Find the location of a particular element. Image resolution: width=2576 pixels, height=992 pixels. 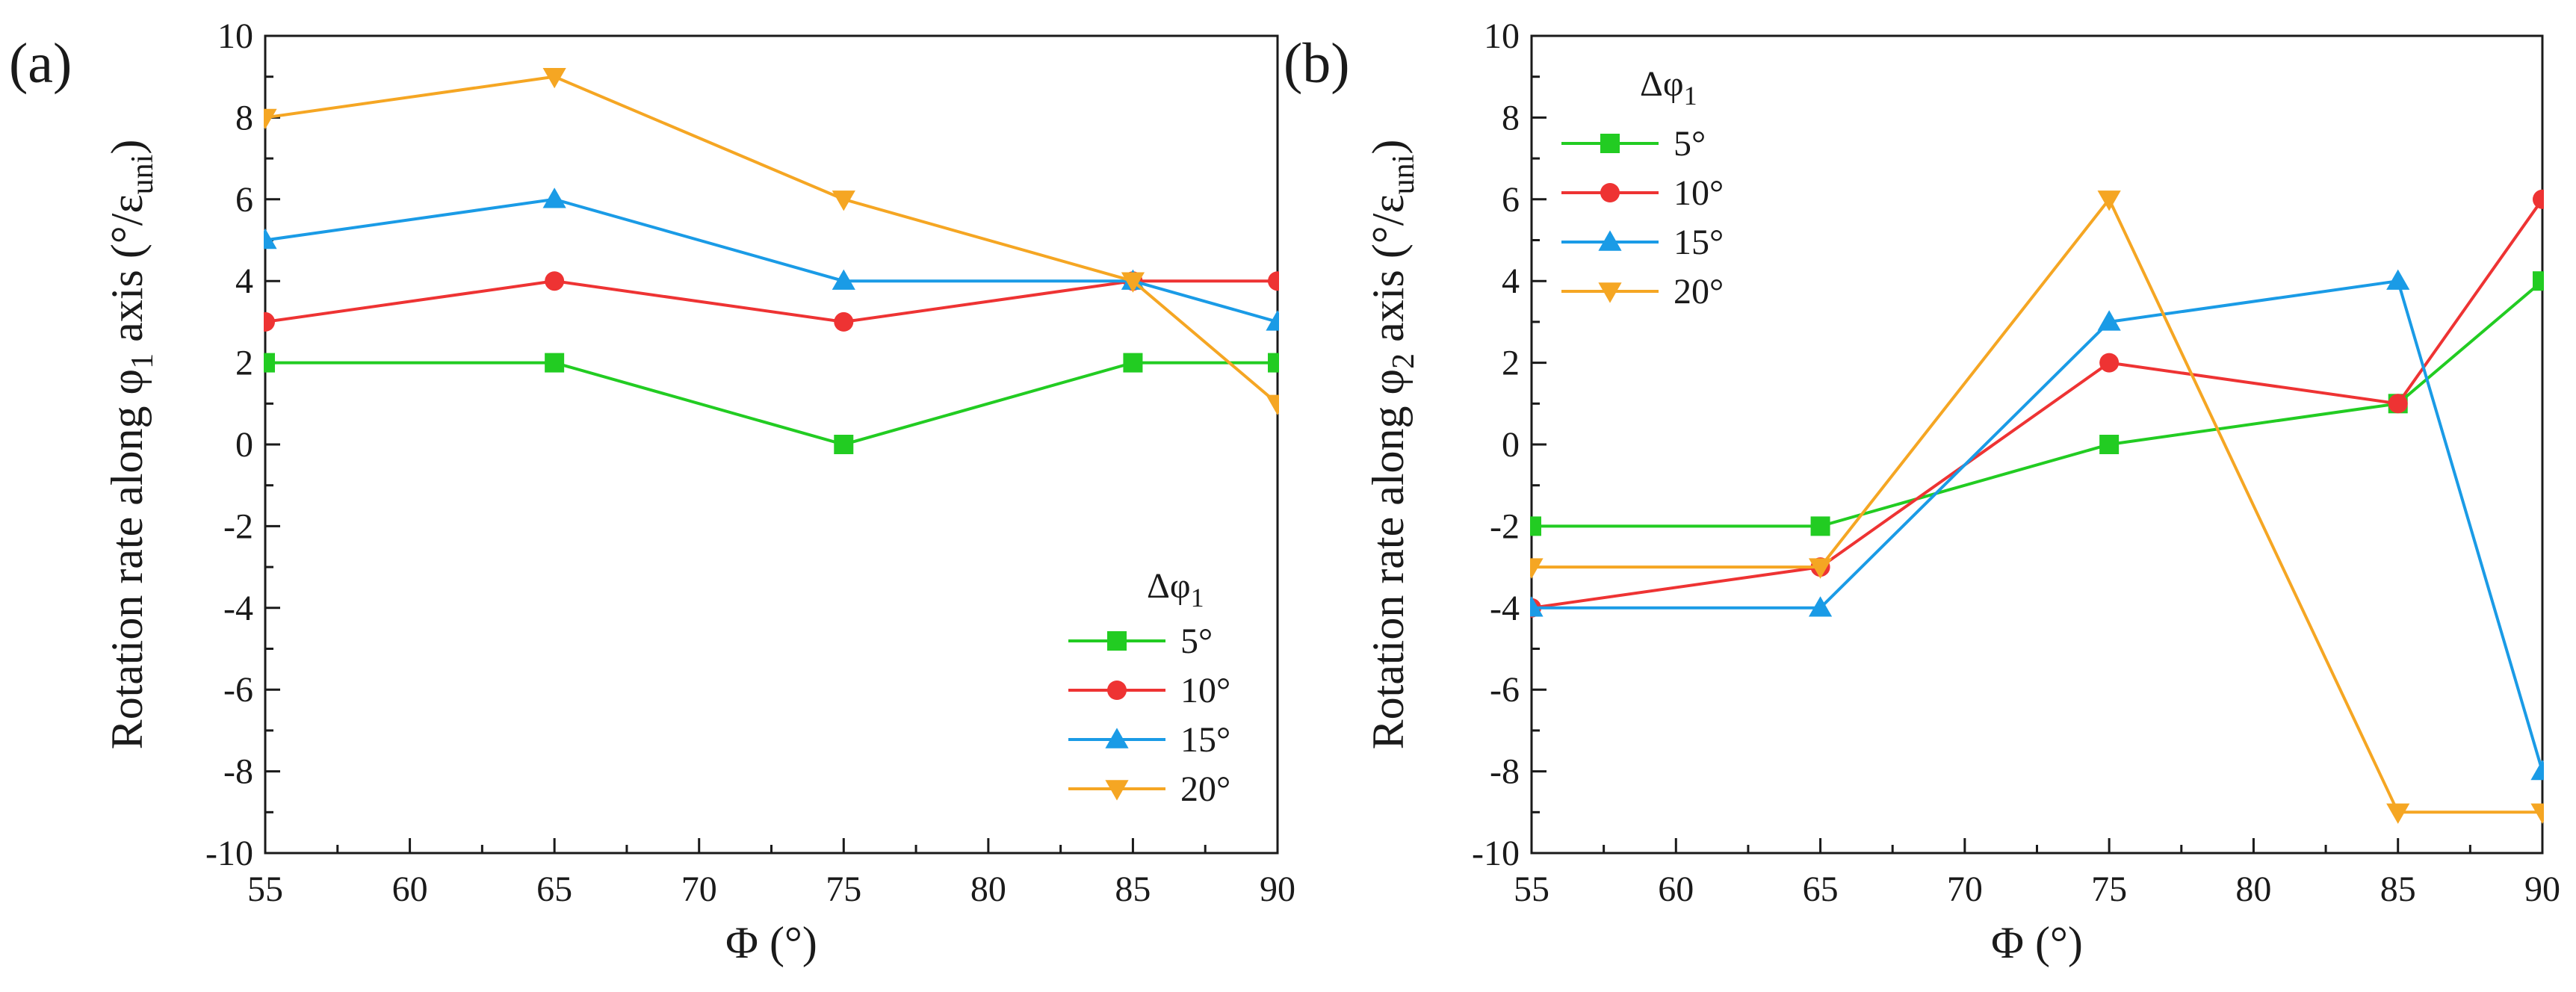

y-tick-label: 0 is located at coordinates (1511, 445).